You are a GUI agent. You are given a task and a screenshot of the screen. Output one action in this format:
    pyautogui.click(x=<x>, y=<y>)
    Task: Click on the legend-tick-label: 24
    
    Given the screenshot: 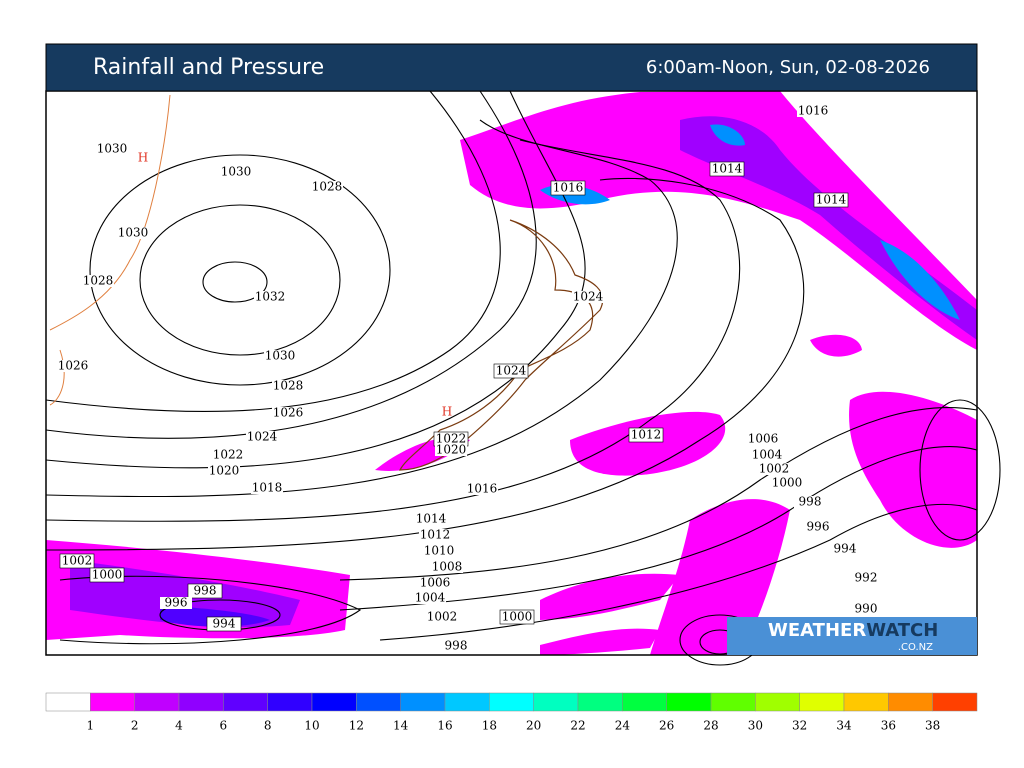 What is the action you would take?
    pyautogui.click(x=623, y=726)
    